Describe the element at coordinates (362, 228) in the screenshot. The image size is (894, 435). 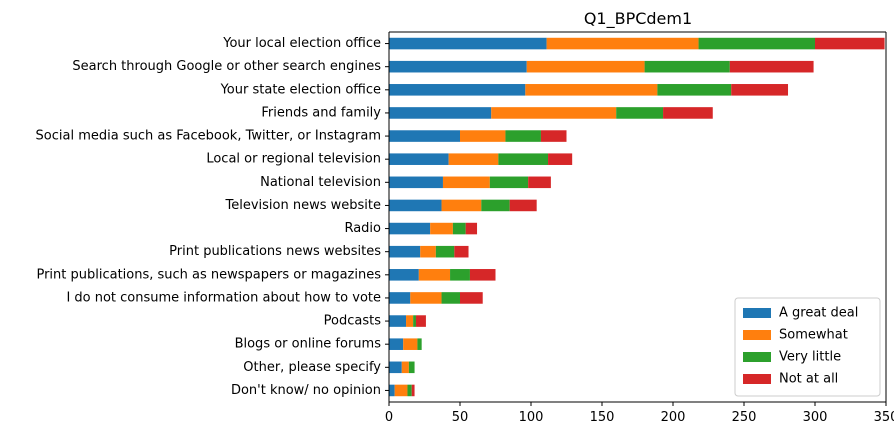
I see `y-tick-label: Radio` at that location.